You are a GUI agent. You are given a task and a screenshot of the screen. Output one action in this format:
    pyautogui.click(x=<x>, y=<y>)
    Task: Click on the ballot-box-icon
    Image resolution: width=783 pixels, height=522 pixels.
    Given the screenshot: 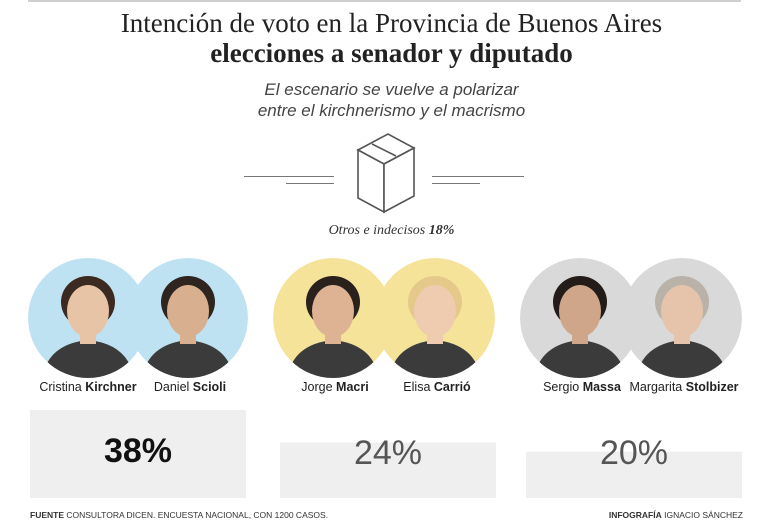 What is the action you would take?
    pyautogui.click(x=386, y=173)
    